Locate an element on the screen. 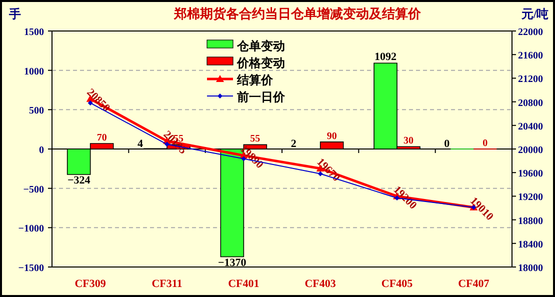  legend-label: 结算价 is located at coordinates (255, 80).